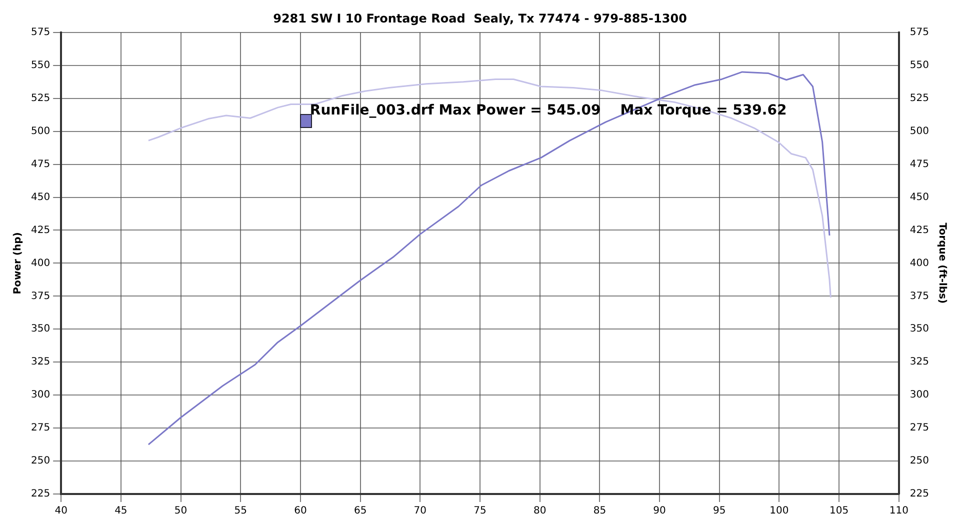 This screenshot has width=960, height=532. I want to click on y-tick-label: 300, so click(40, 395).